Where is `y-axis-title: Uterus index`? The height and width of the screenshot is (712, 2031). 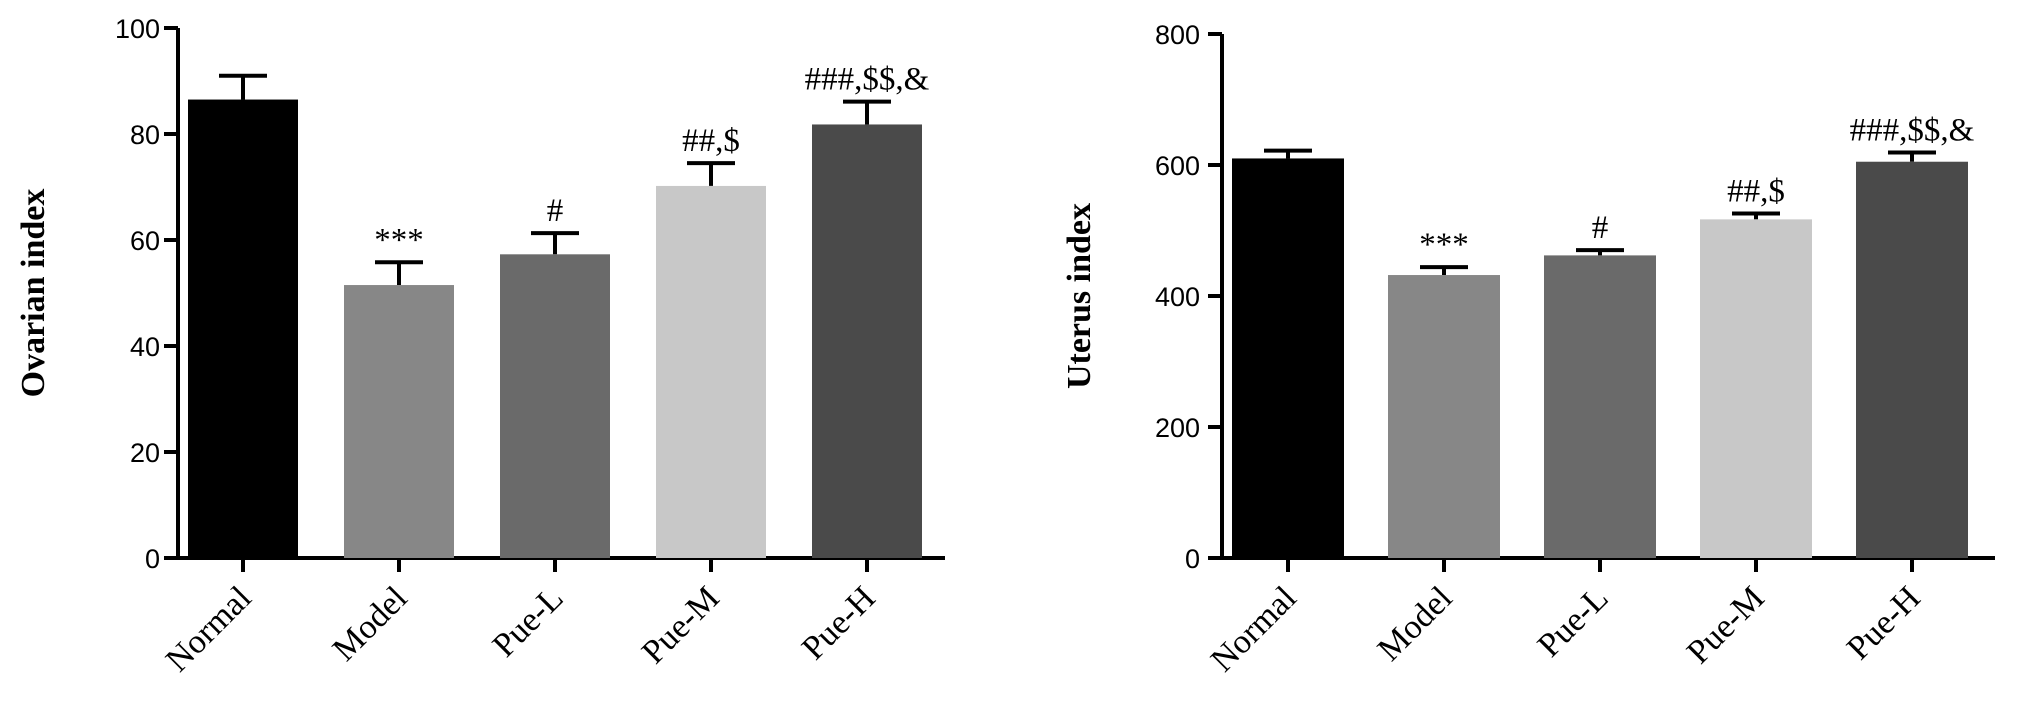 y-axis-title: Uterus index is located at coordinates (1079, 296).